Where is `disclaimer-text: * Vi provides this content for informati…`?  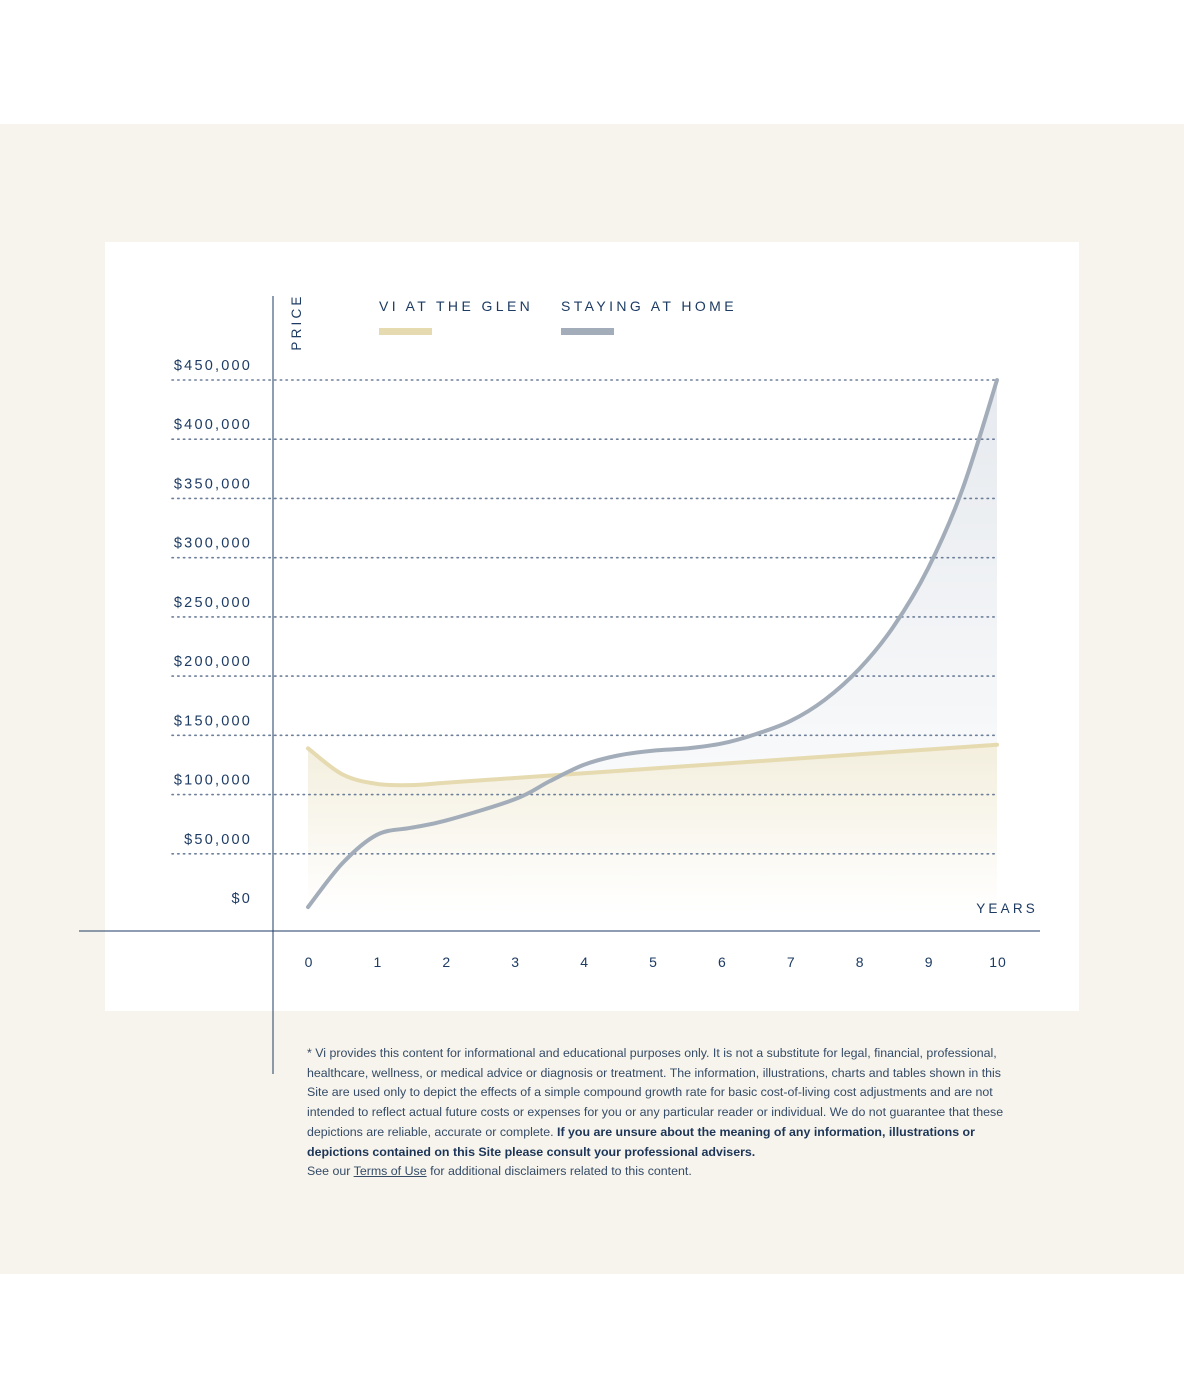
disclaimer-text: * Vi provides this content for informati… is located at coordinates (655, 1092).